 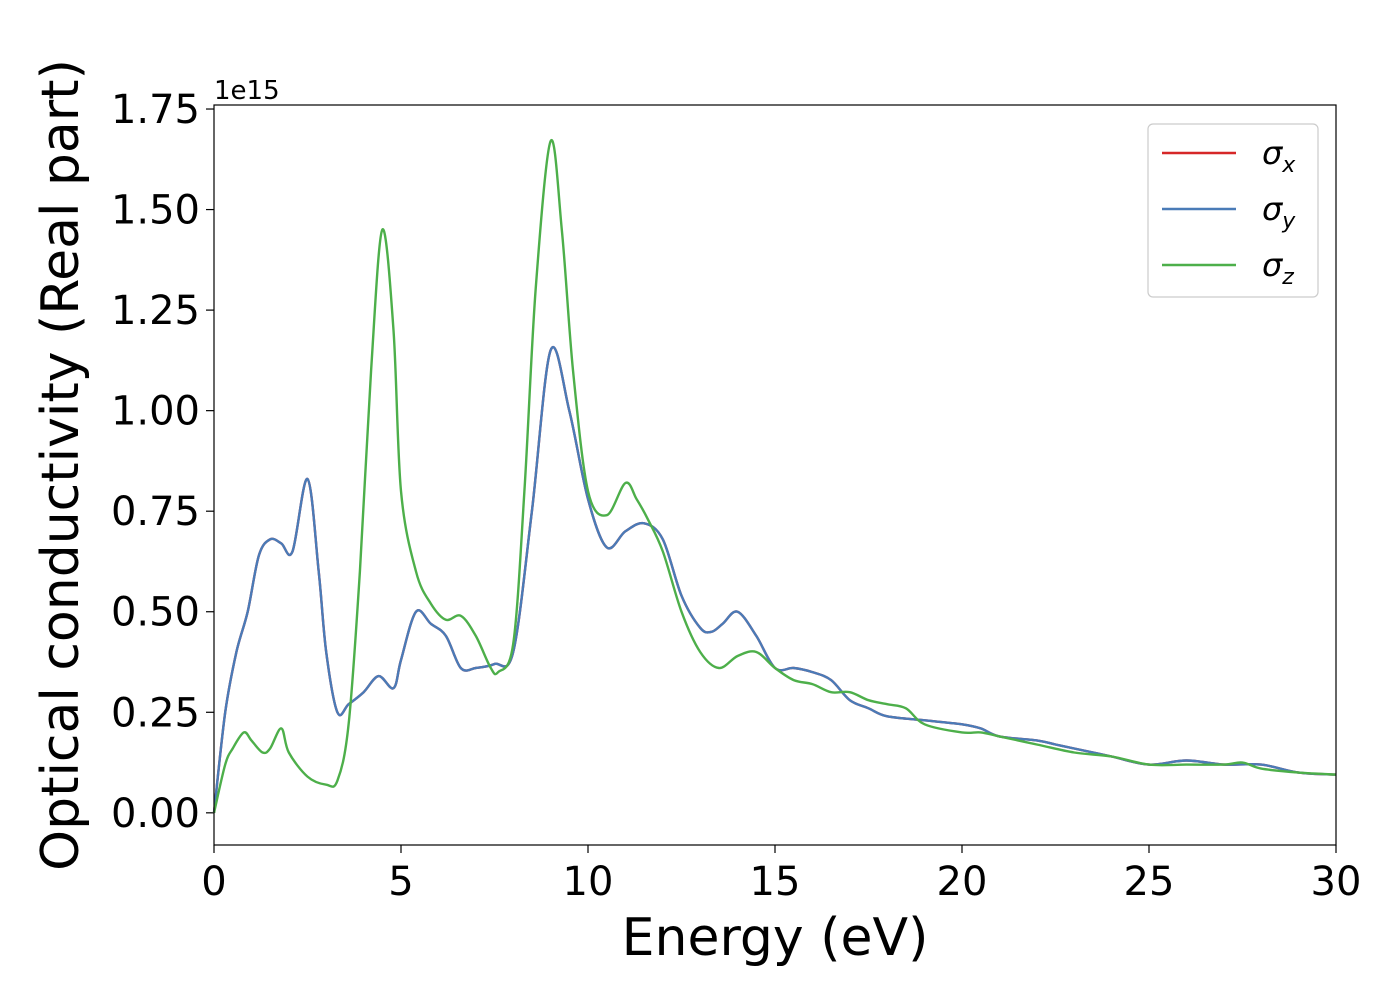 I want to click on y-axis-label: Optical conductivity (Real part), so click(x=61, y=465).